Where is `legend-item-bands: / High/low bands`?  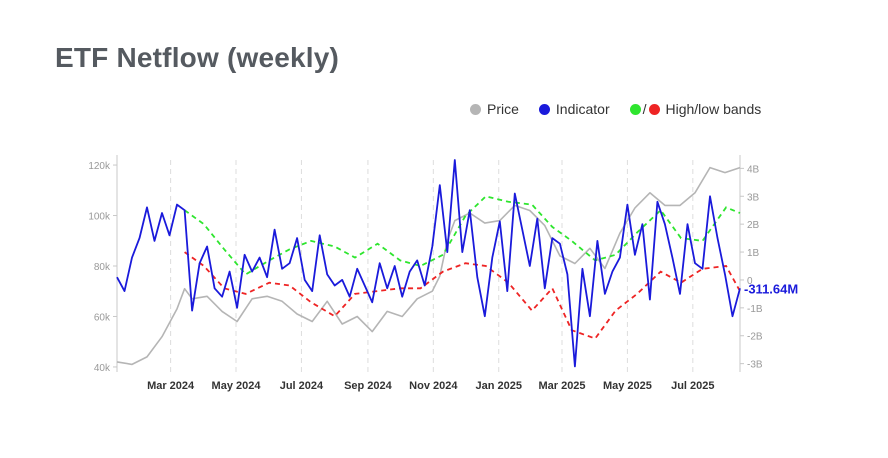 legend-item-bands: / High/low bands is located at coordinates (695, 109).